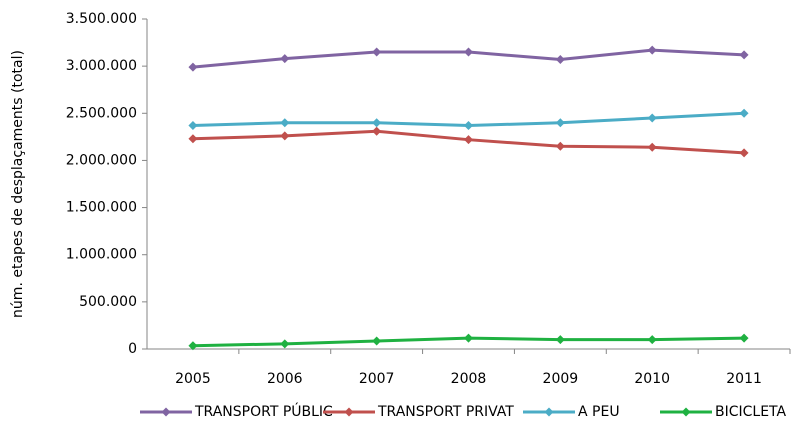 This screenshot has height=438, width=801. I want to click on x-tick-label: 2009, so click(561, 379).